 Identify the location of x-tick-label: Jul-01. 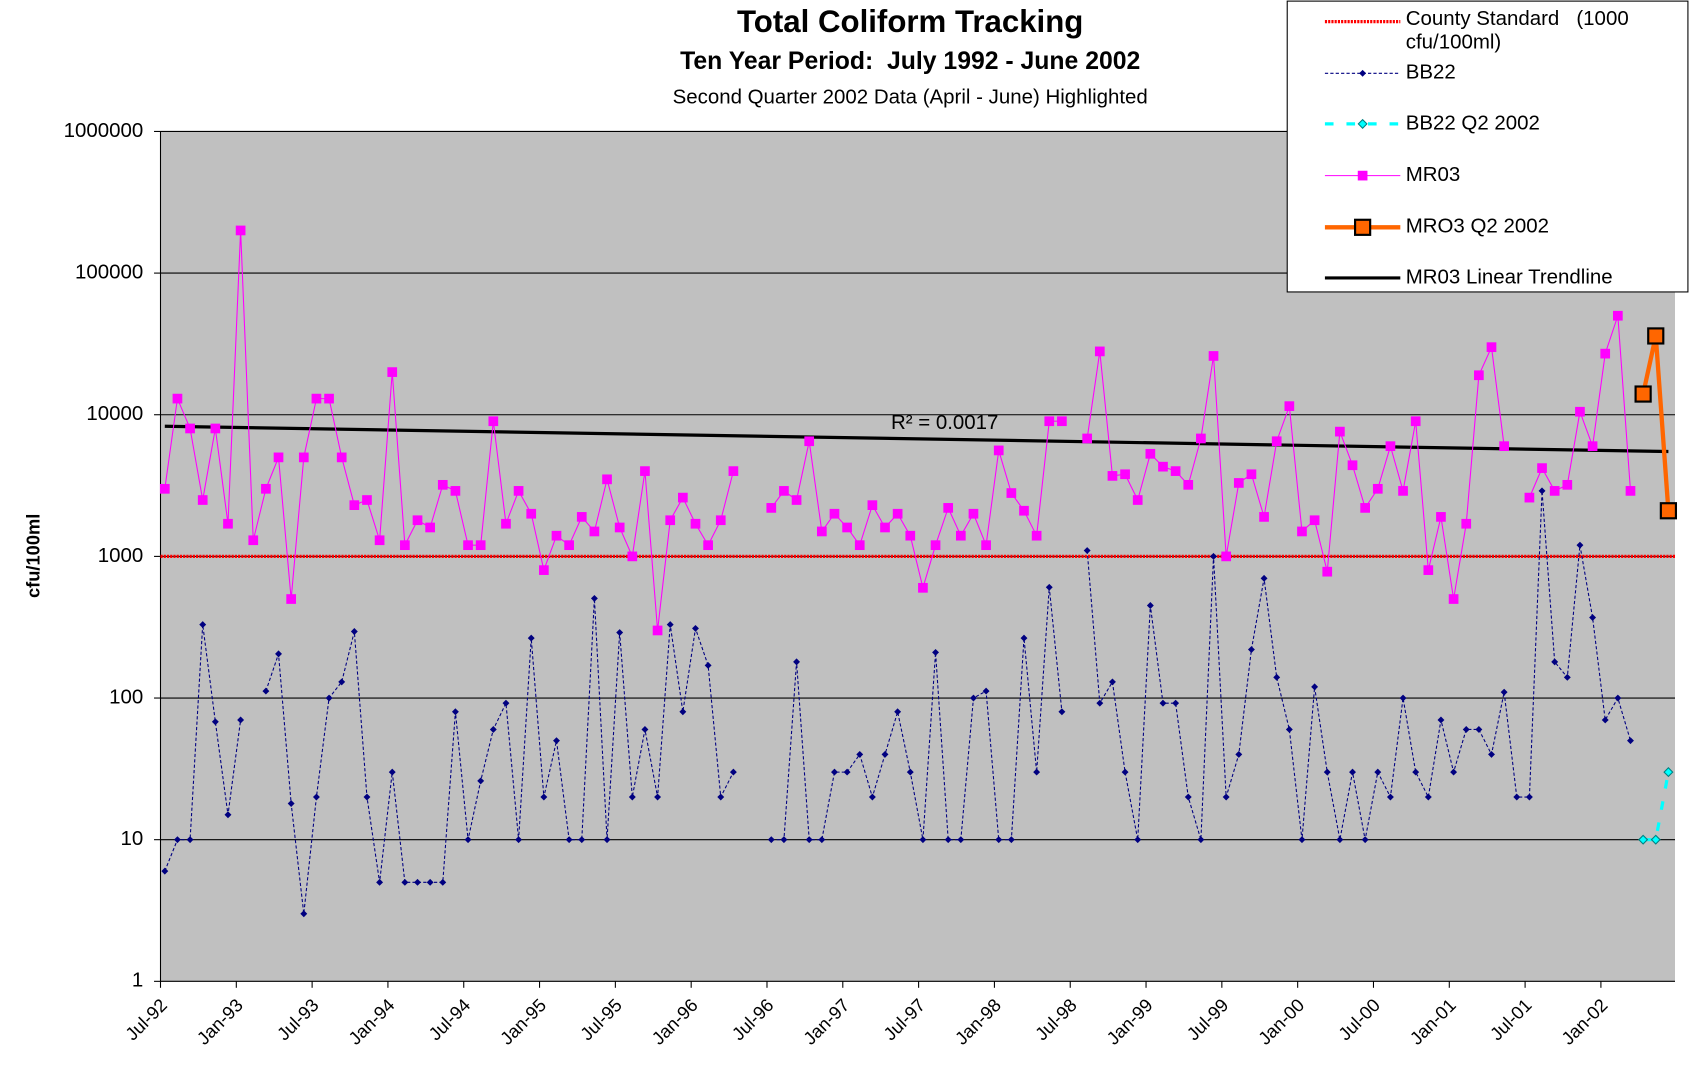
(1511, 1019).